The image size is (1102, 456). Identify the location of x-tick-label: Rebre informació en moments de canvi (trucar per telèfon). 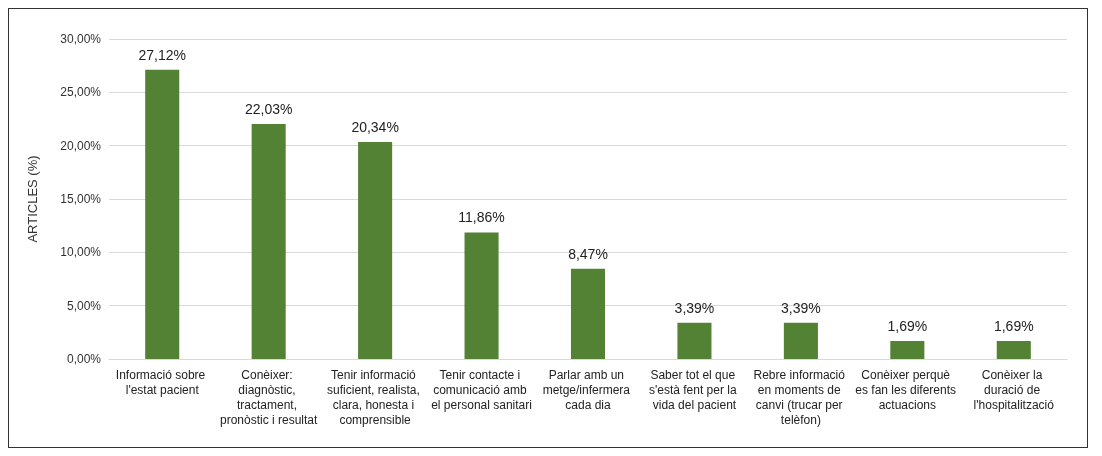
(801, 397).